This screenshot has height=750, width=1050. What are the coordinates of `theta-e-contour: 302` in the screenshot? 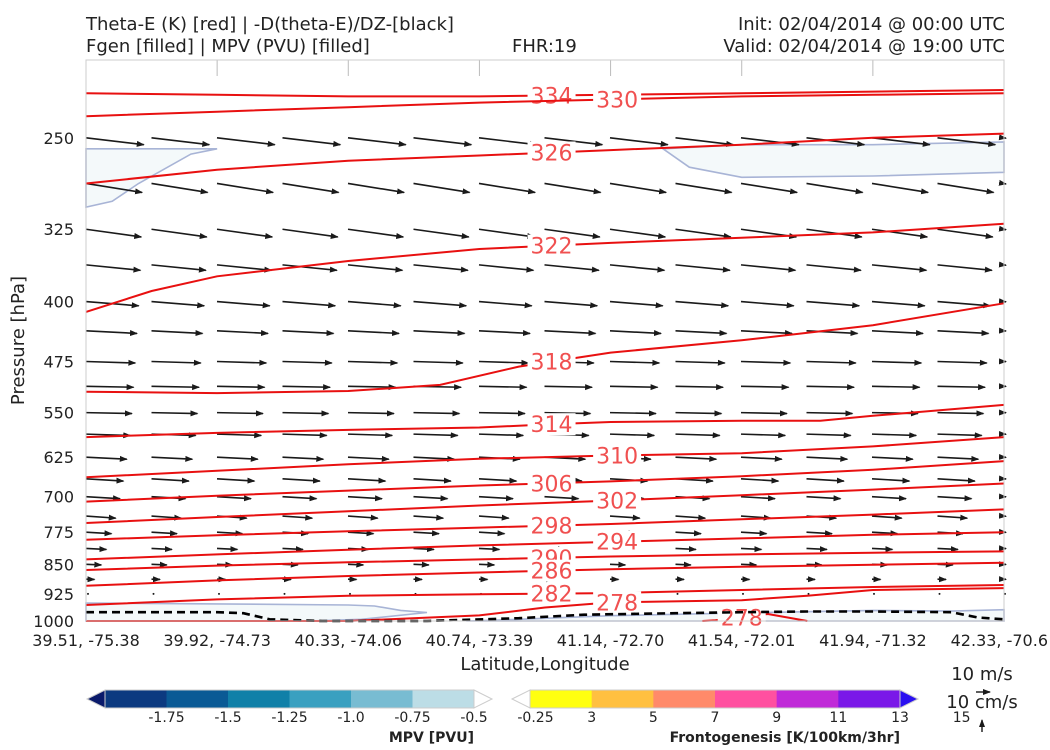 It's located at (545, 503).